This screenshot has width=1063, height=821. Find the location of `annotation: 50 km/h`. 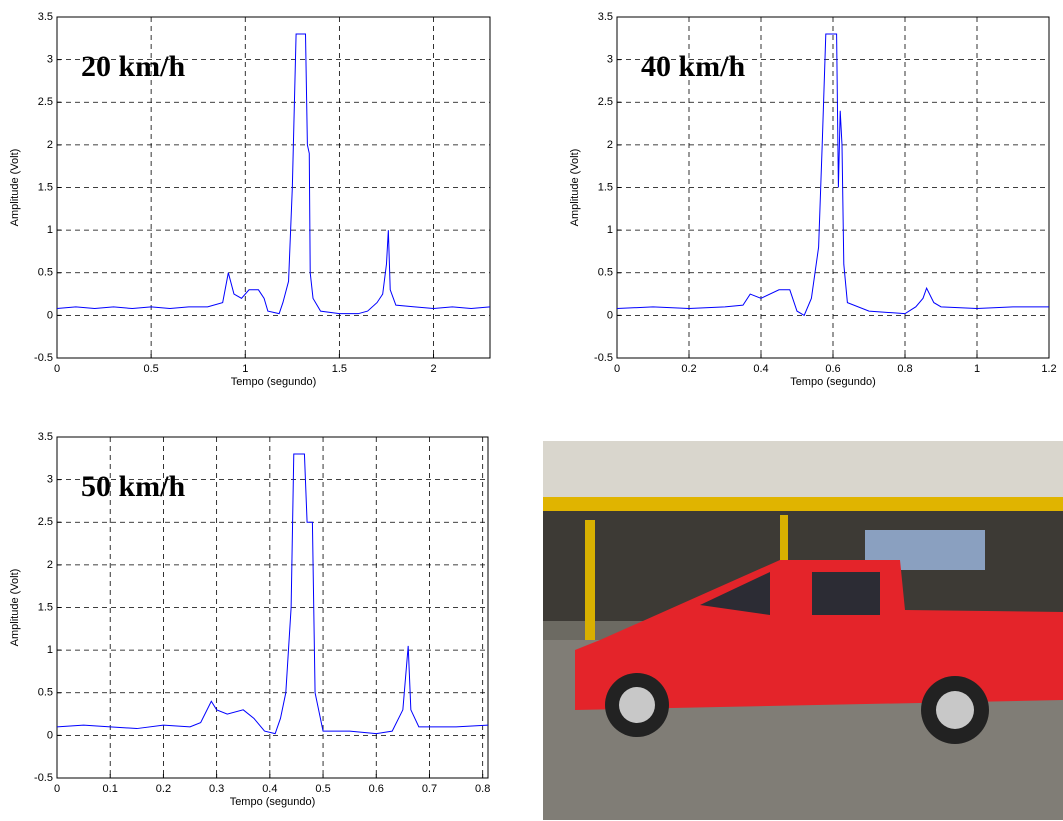

annotation: 50 km/h is located at coordinates (133, 486).